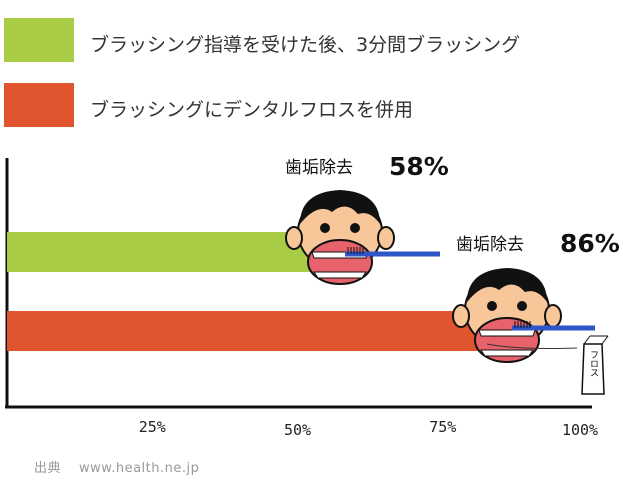 This screenshot has height=480, width=623. I want to click on annotation-prefix-1: 歯垢除去, so click(490, 245).